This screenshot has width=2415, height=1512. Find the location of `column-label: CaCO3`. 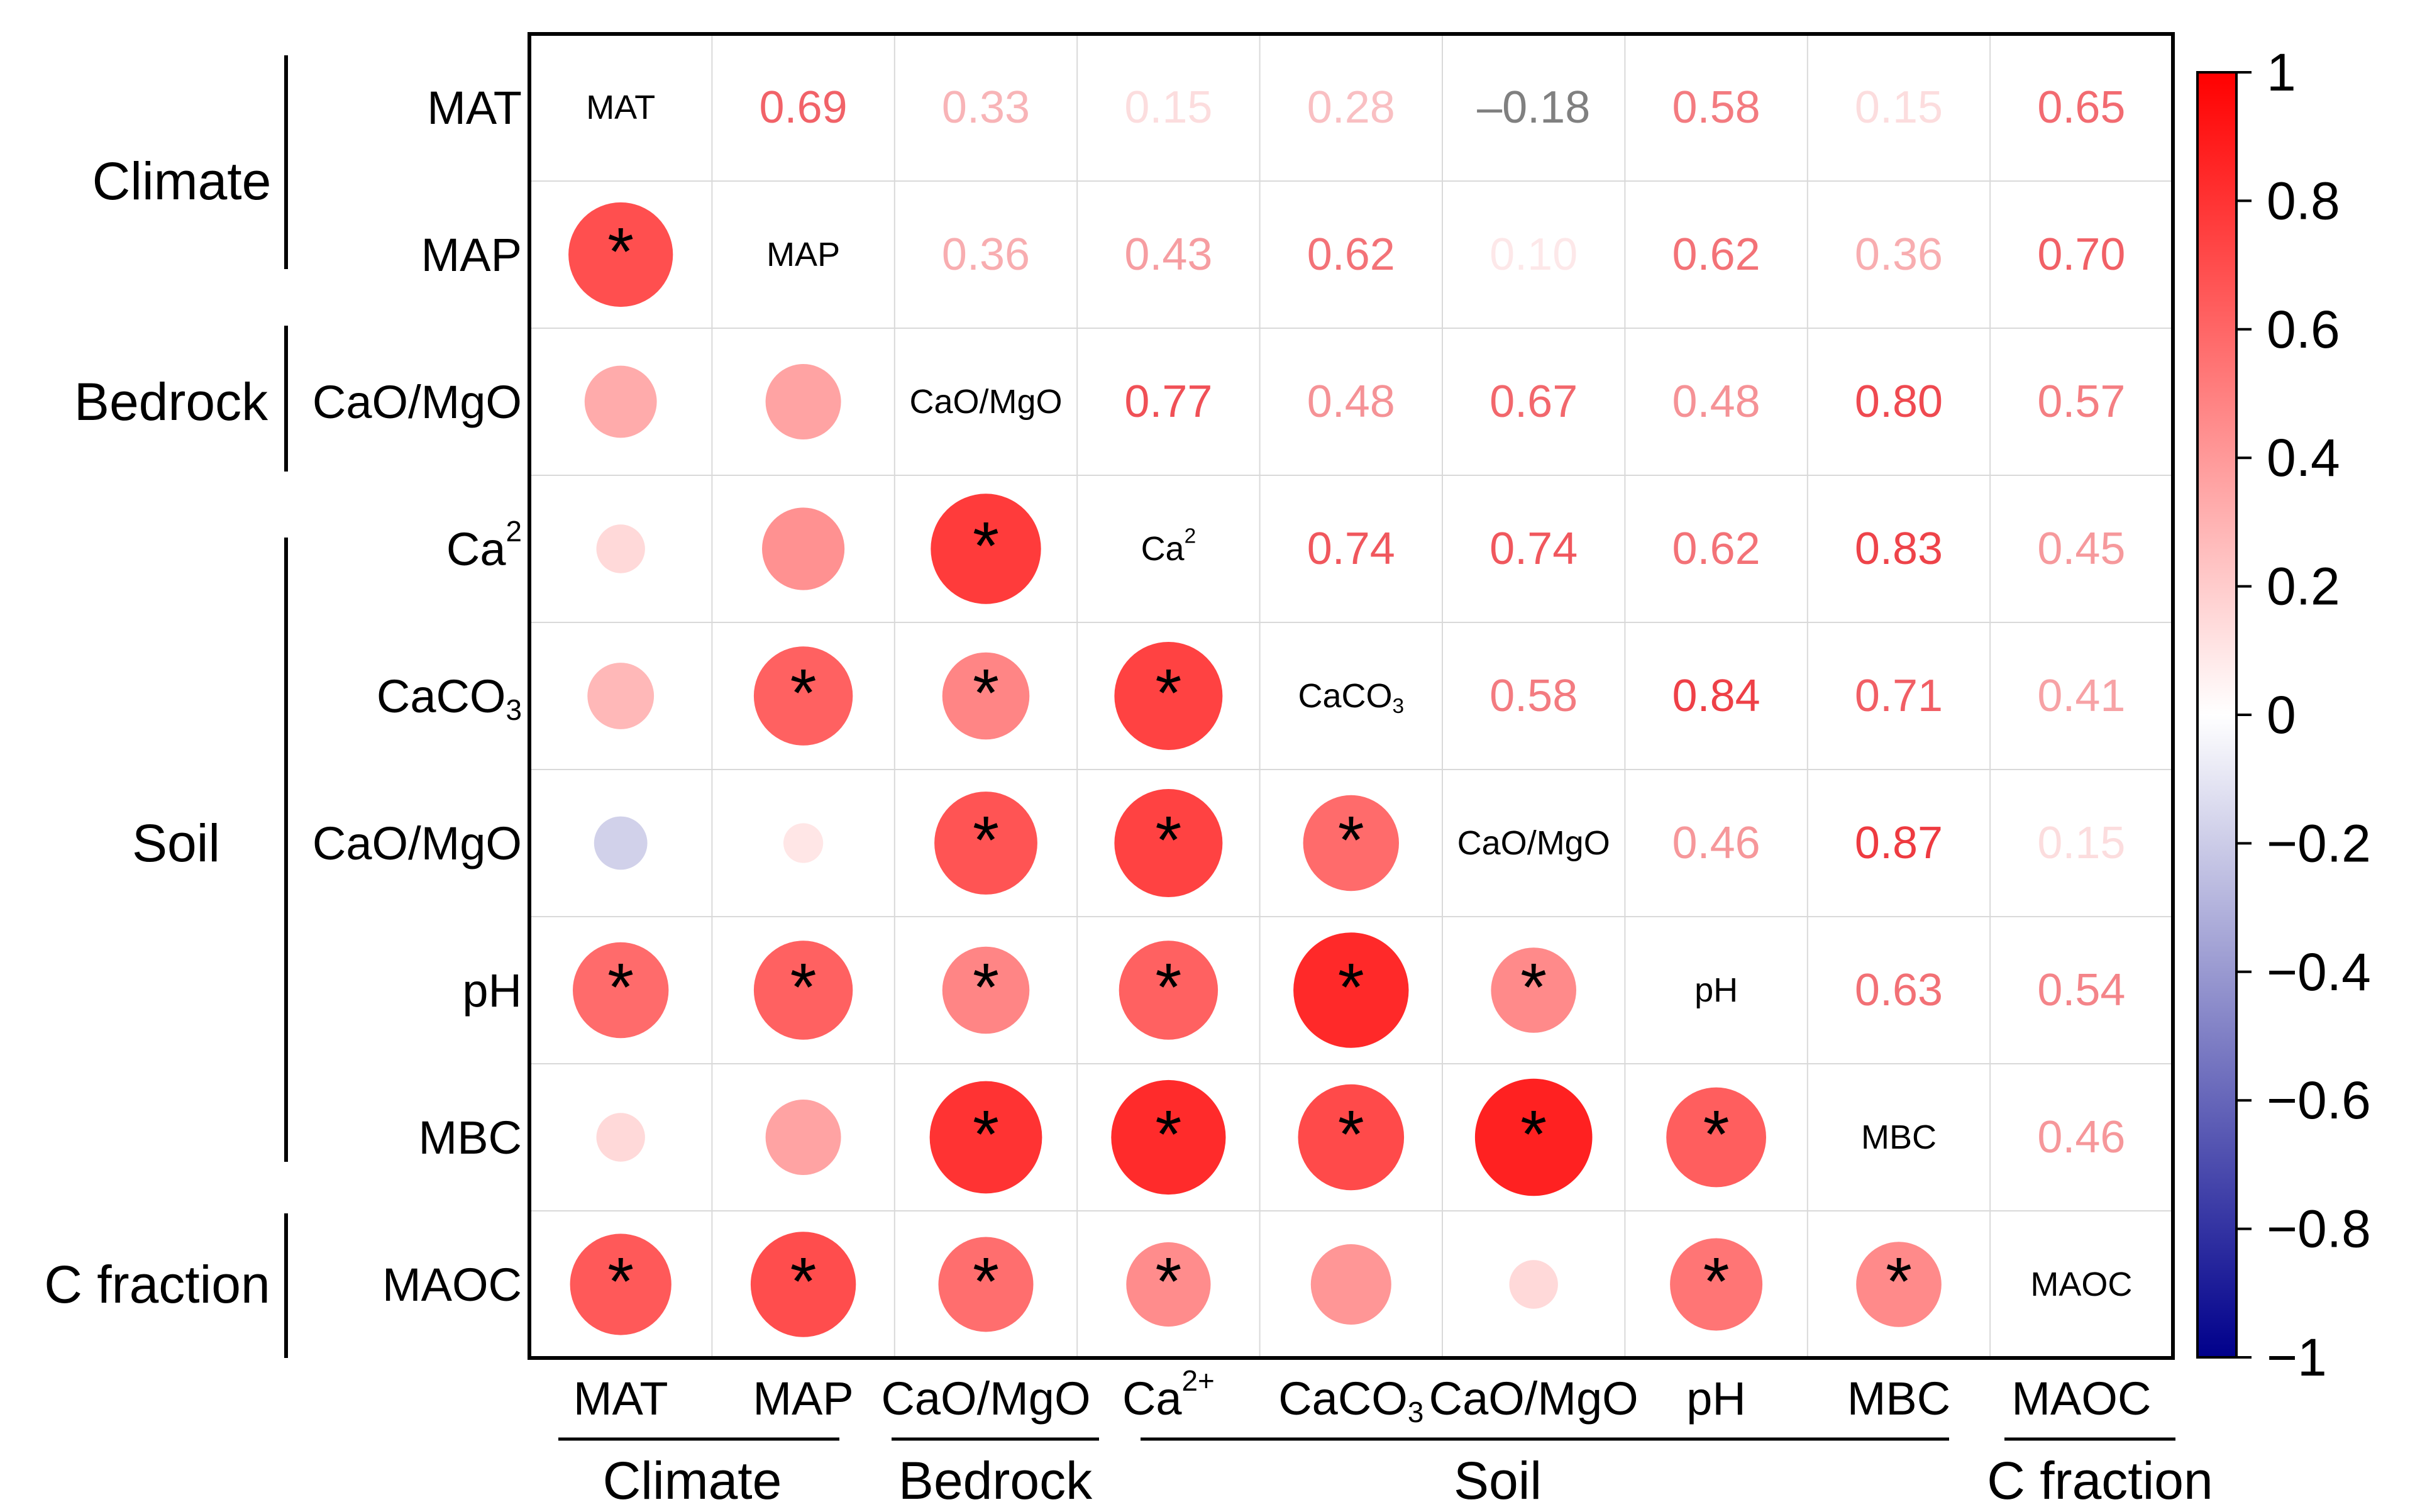

column-label: CaCO3 is located at coordinates (1350, 1401).